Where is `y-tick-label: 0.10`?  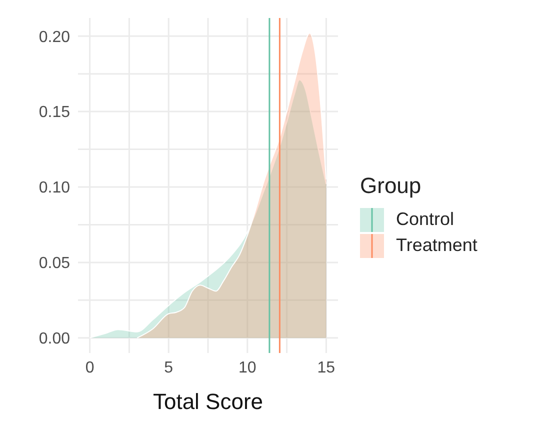
y-tick-label: 0.10 is located at coordinates (54, 188).